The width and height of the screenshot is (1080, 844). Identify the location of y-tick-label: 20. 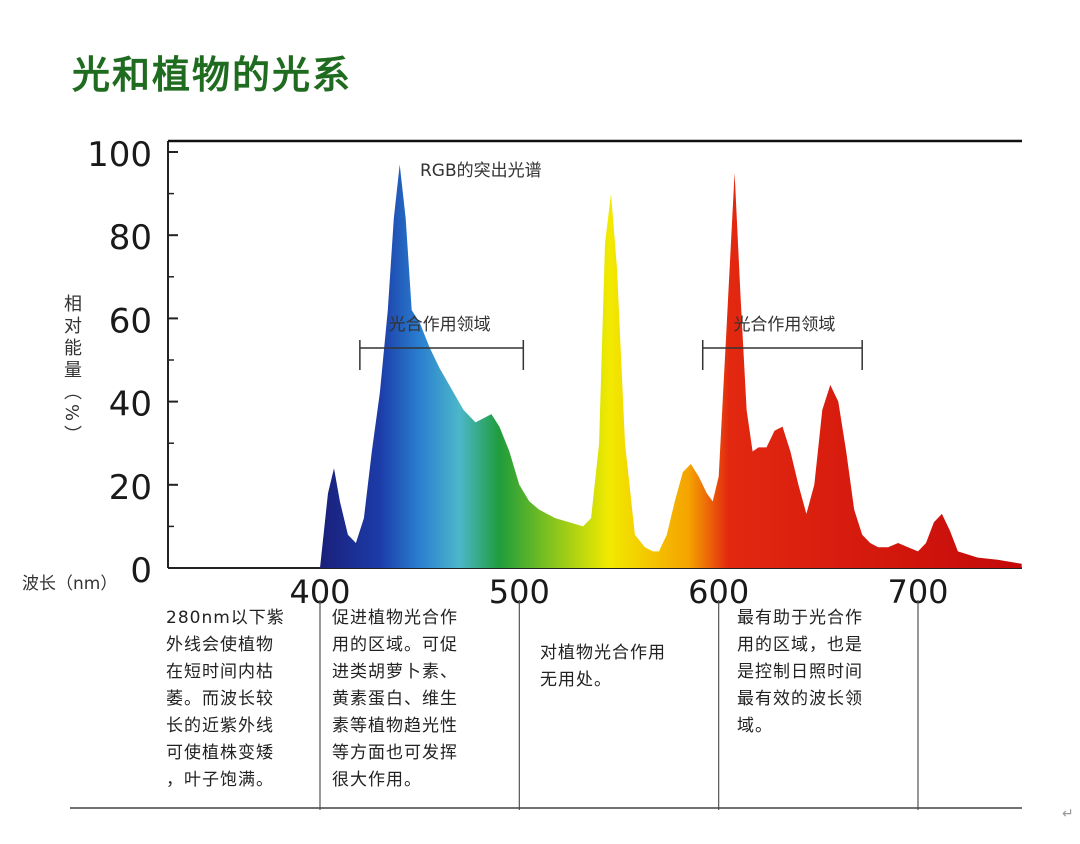
(130, 488).